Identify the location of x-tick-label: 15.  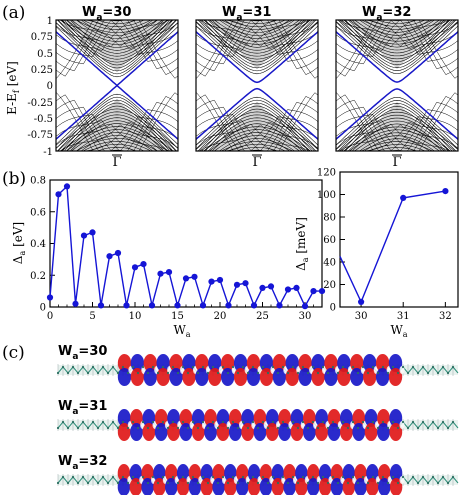
(177, 316).